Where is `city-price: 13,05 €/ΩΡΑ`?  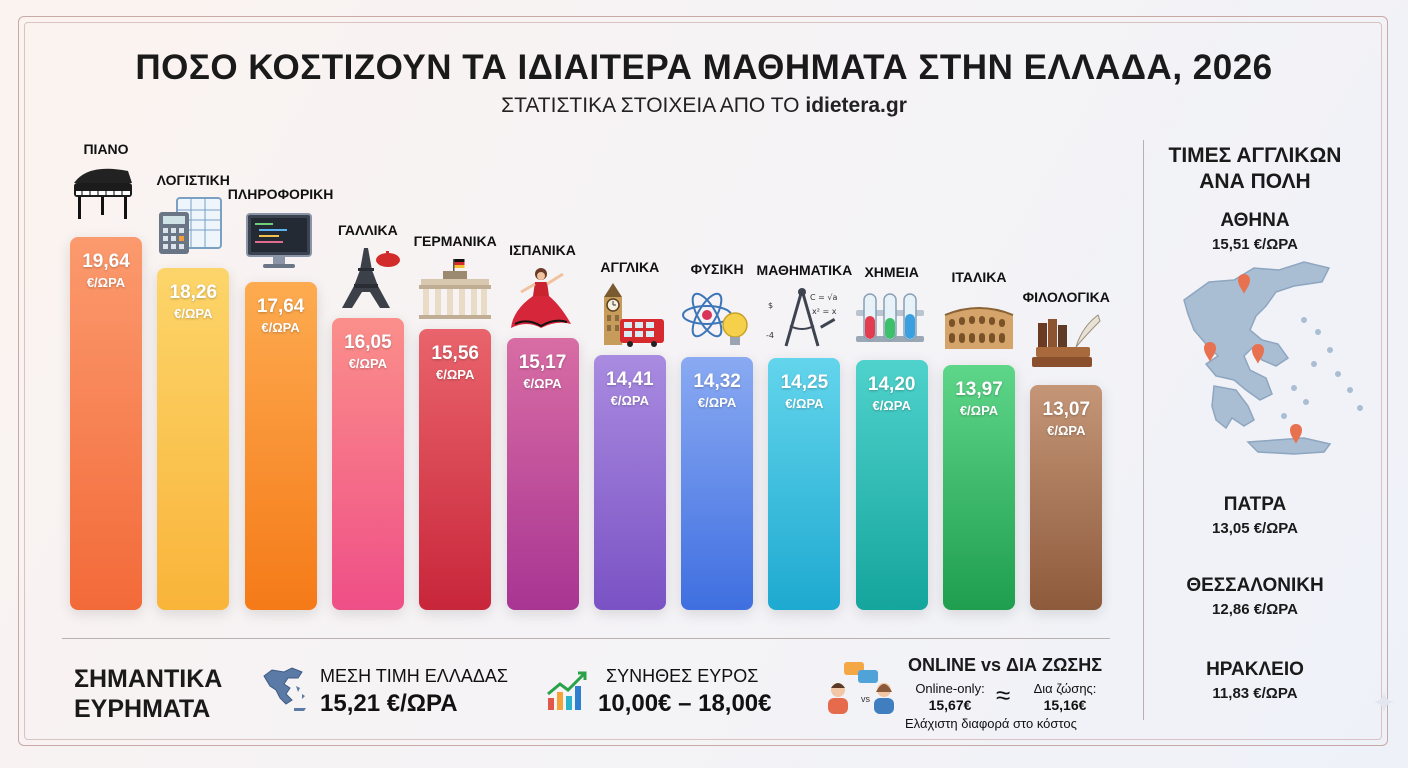 city-price: 13,05 €/ΩΡΑ is located at coordinates (1255, 528).